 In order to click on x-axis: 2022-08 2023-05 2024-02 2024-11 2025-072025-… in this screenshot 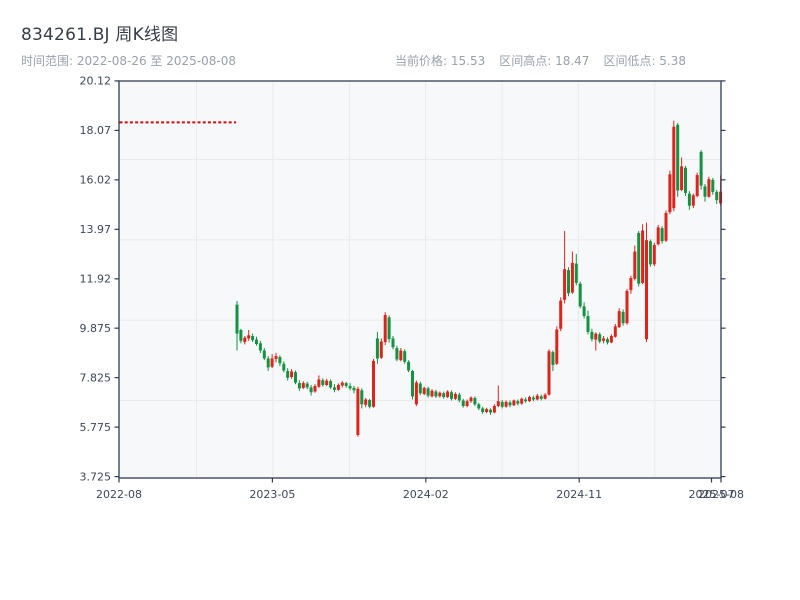, I will do `click(420, 489)`.